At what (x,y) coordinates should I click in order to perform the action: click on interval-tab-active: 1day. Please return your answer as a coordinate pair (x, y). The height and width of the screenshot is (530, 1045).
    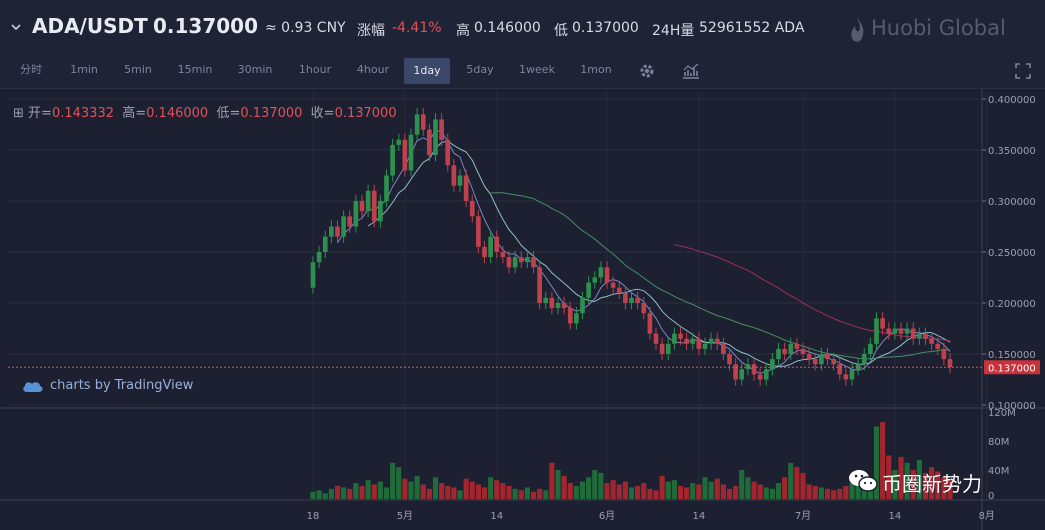
    Looking at the image, I should click on (427, 71).